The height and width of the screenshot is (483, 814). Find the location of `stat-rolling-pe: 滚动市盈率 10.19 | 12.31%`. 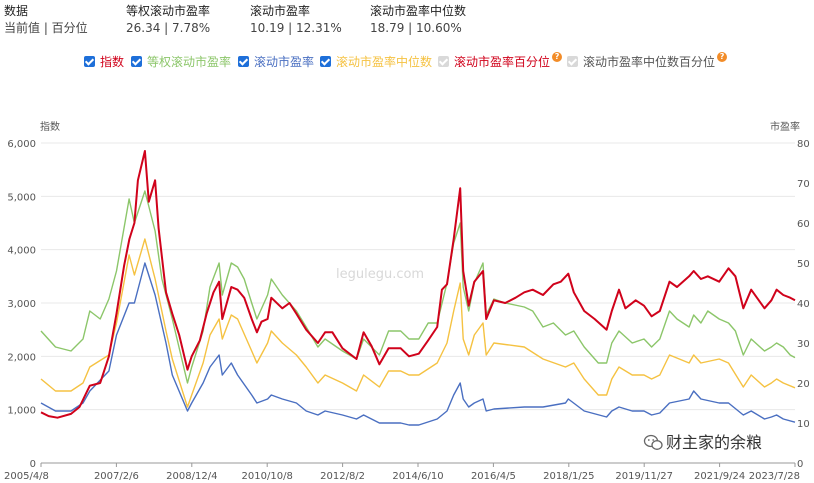

stat-rolling-pe: 滚动市盈率 10.19 | 12.31% is located at coordinates (296, 20).